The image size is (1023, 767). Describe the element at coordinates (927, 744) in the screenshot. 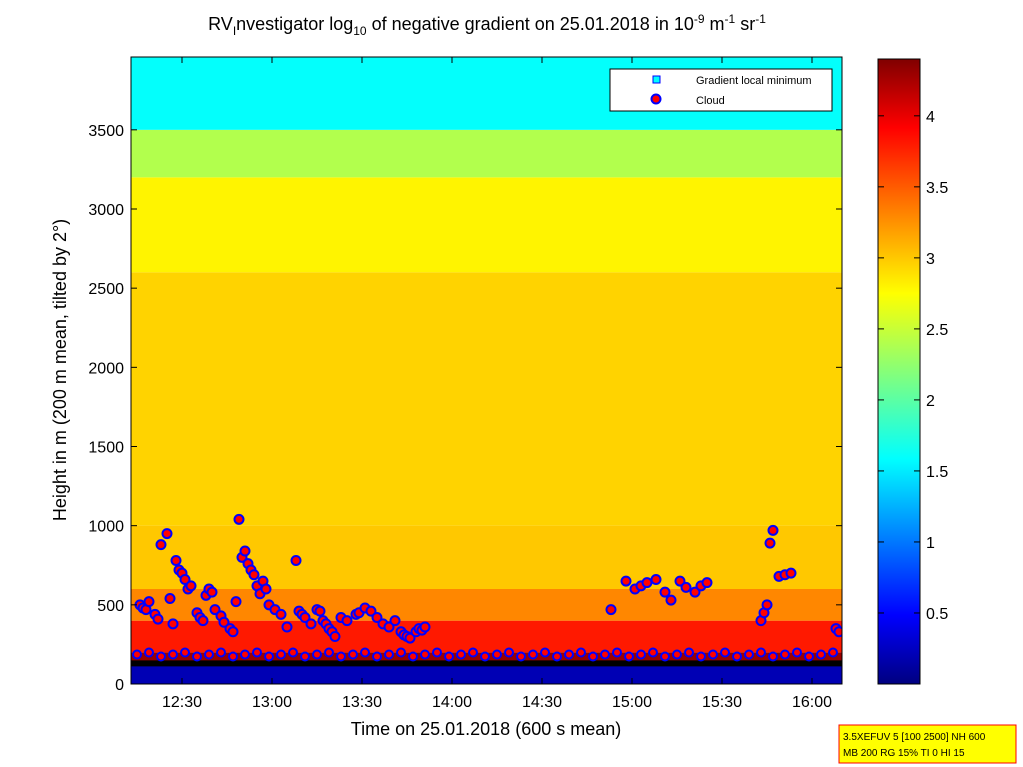

I see `settings-info-box` at that location.